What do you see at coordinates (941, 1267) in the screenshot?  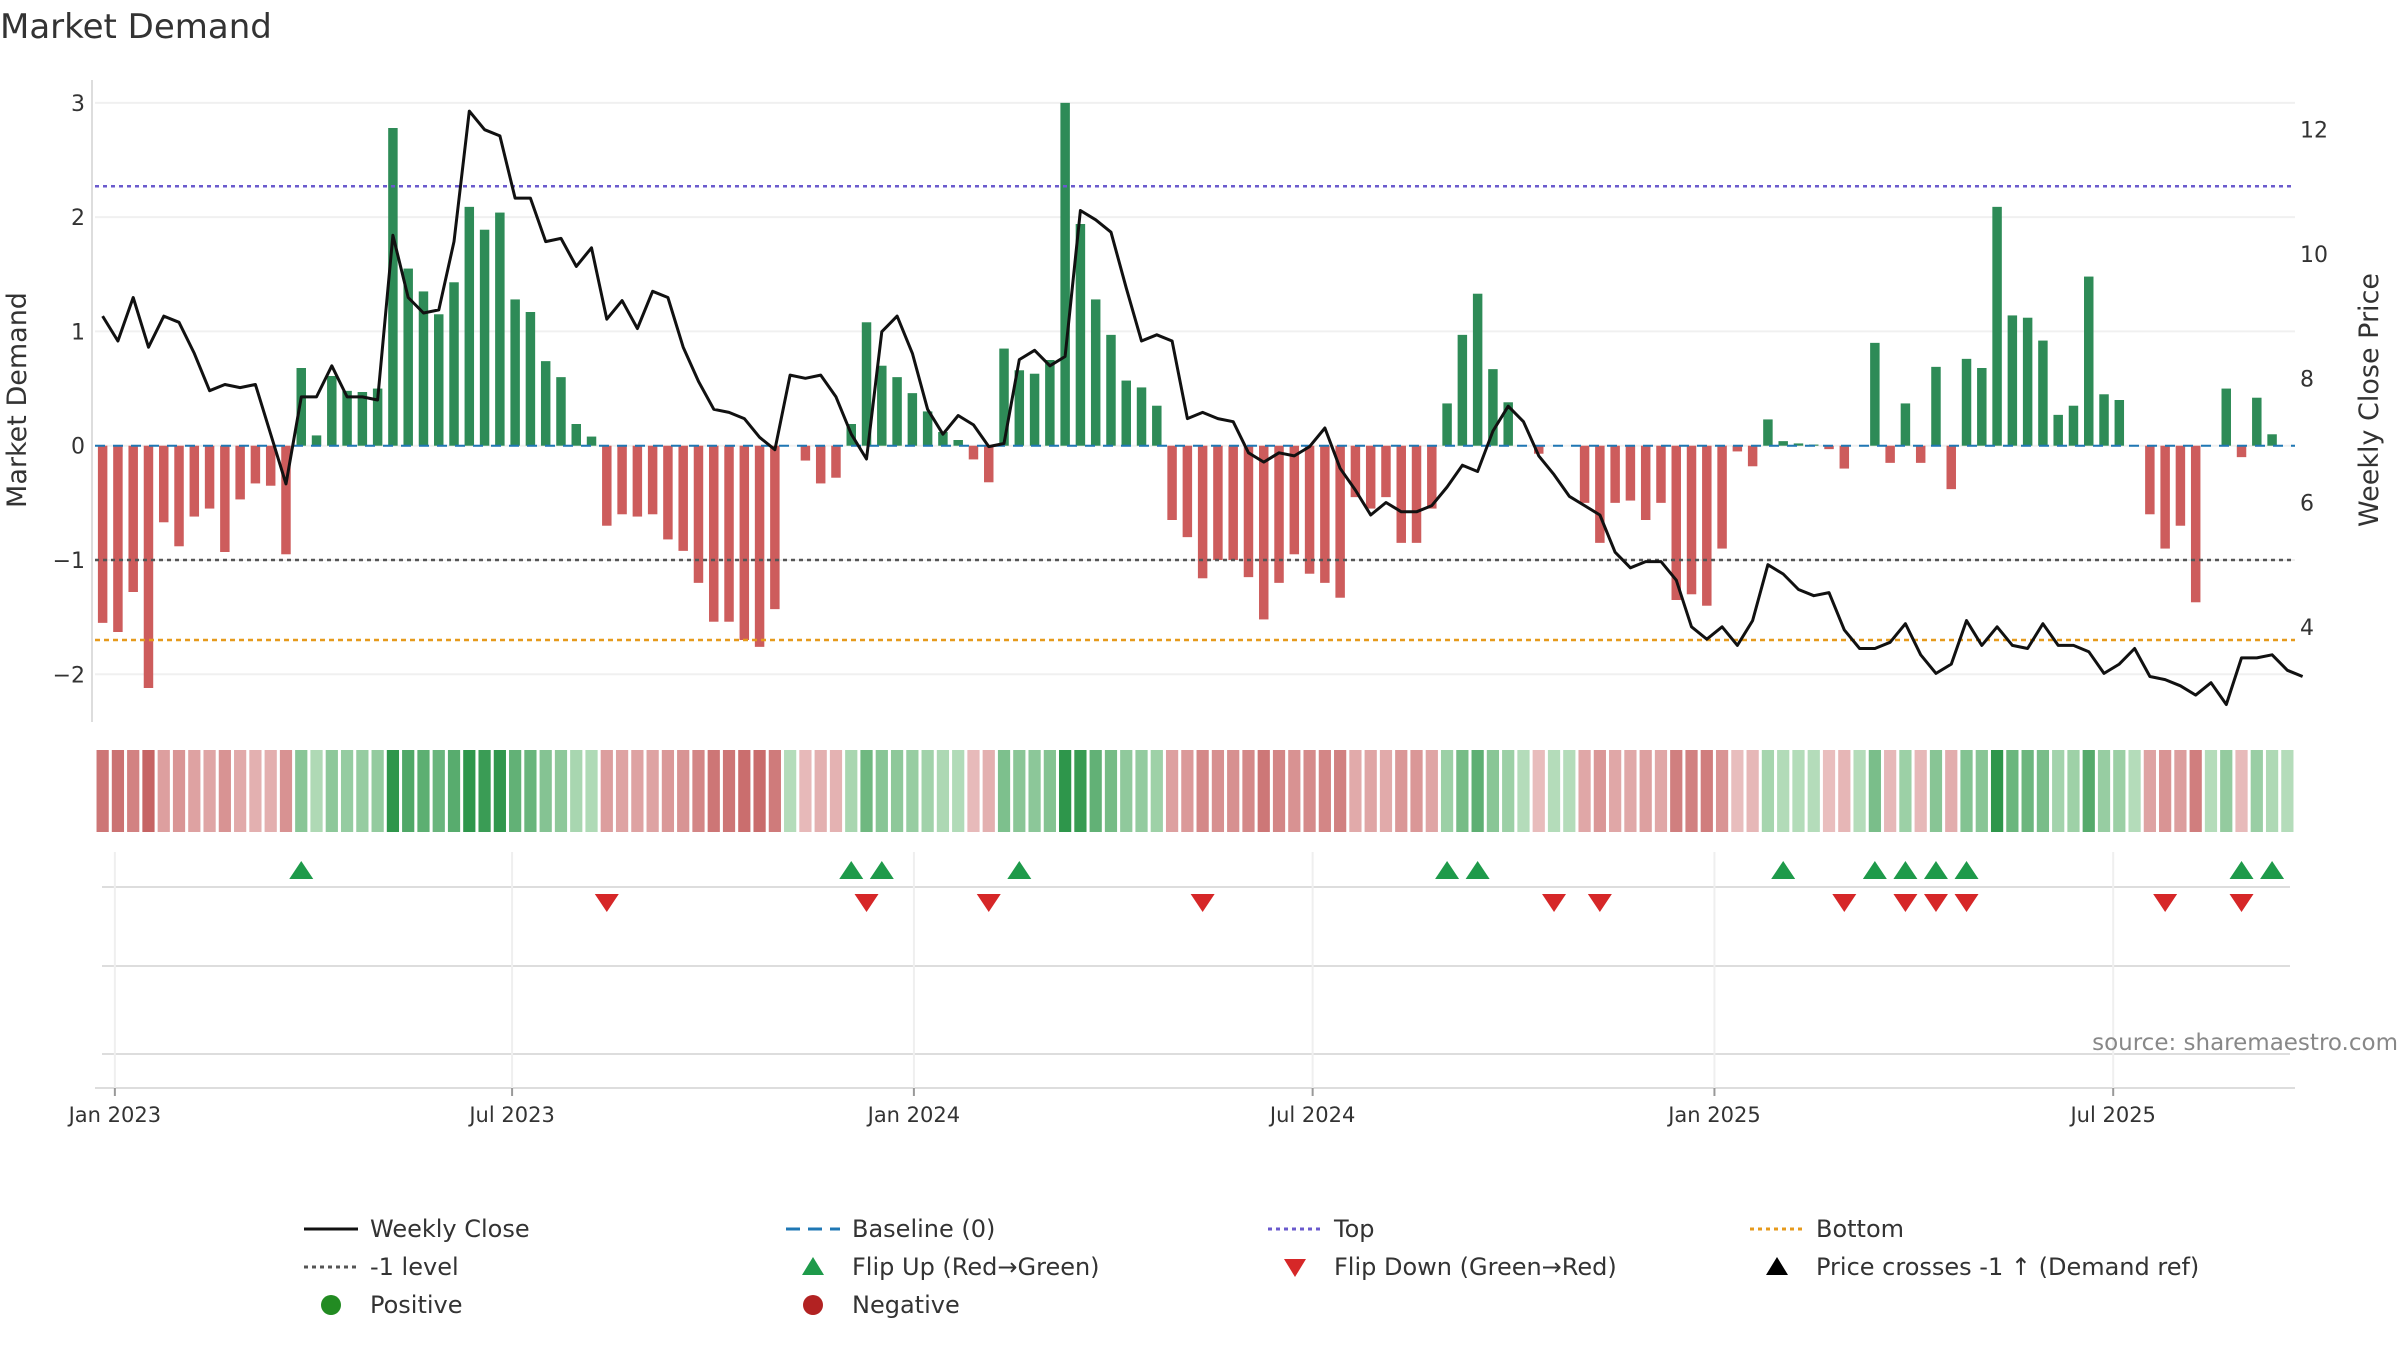 I see `legend-item-flip-up: Flip Up (Red→Green)` at bounding box center [941, 1267].